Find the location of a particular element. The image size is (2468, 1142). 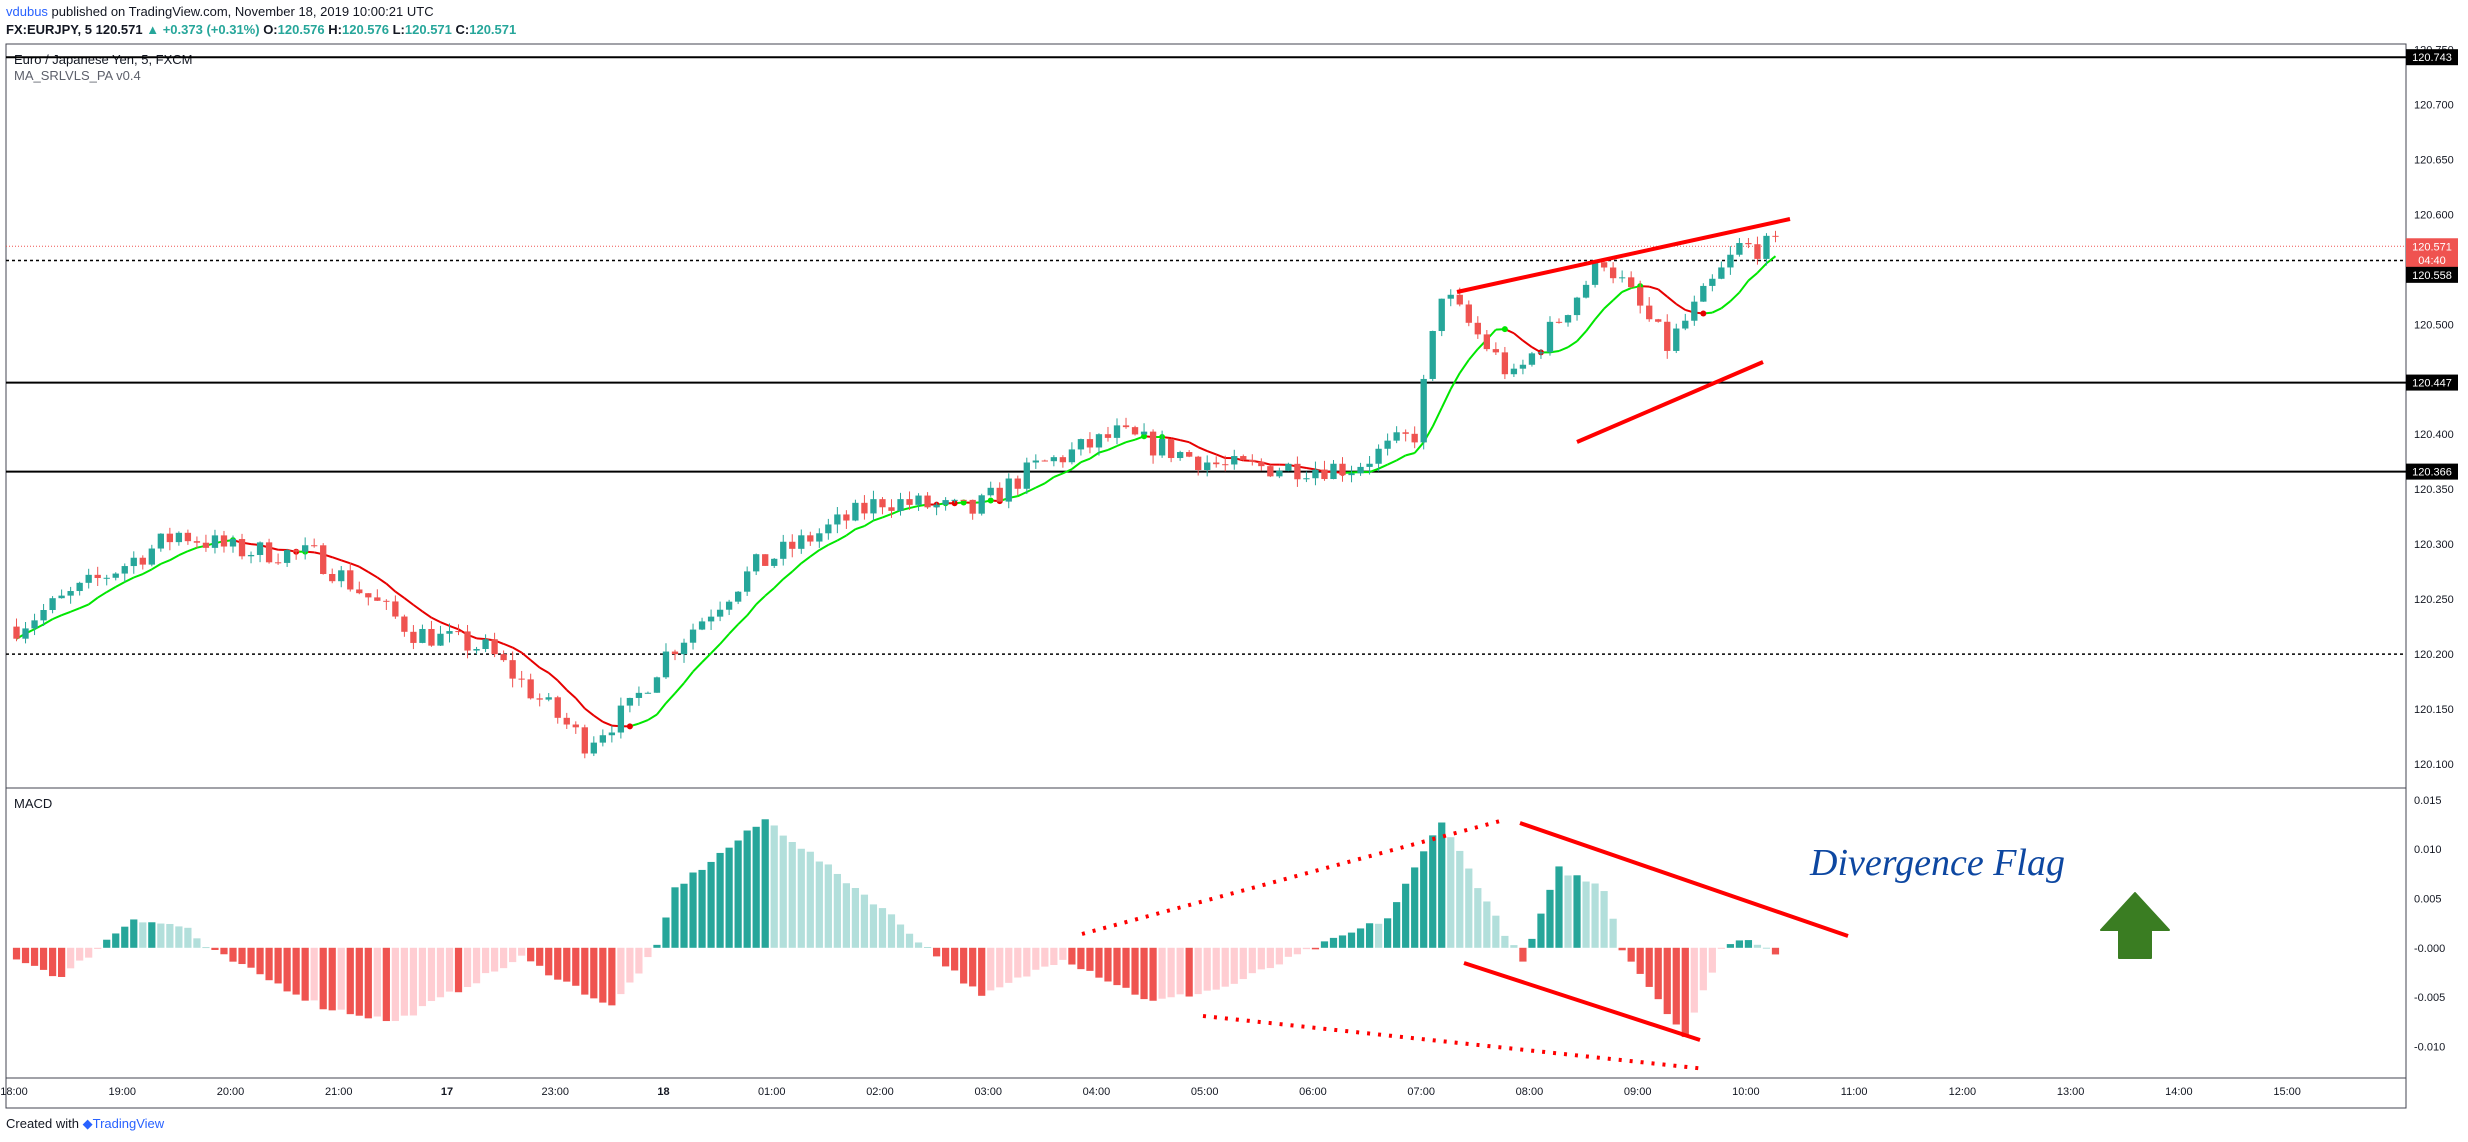

author-link: vdubus is located at coordinates (27, 11).